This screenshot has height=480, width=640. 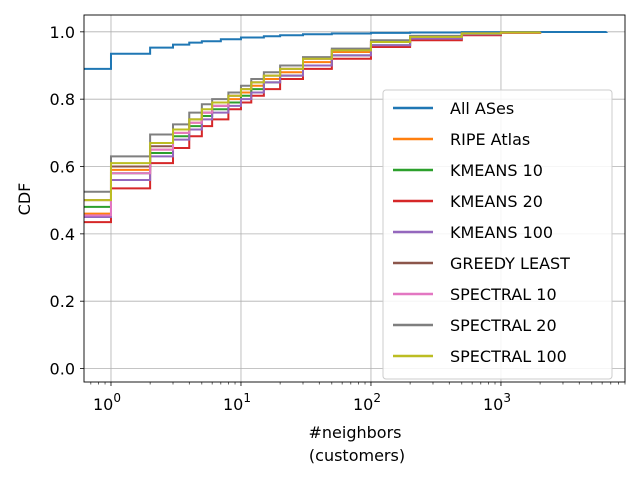 What do you see at coordinates (62, 167) in the screenshot?
I see `y-tick-label: 0.6` at bounding box center [62, 167].